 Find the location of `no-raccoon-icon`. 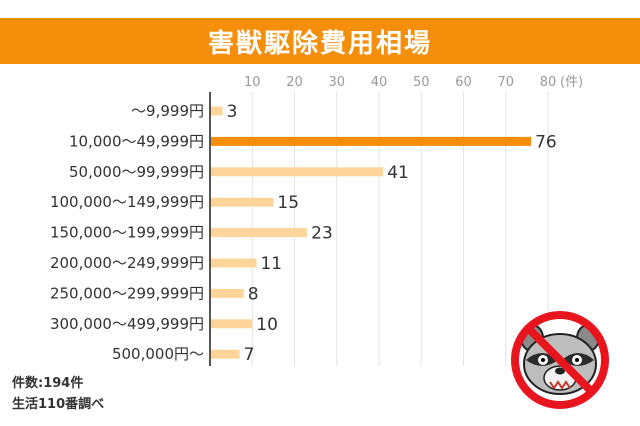

no-raccoon-icon is located at coordinates (560, 360).